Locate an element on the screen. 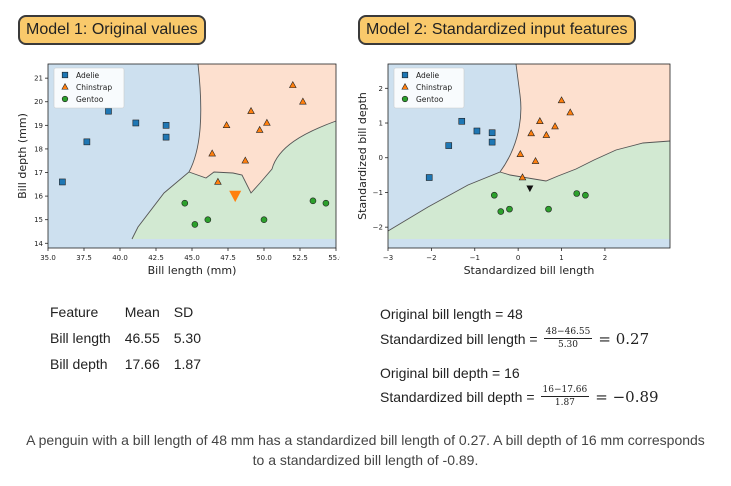  x-tick-label: 0 is located at coordinates (518, 258).